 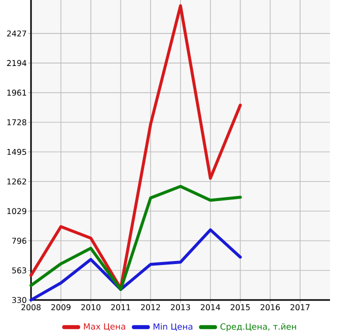 I want to click on legend-label: Max Цена, so click(x=105, y=327).